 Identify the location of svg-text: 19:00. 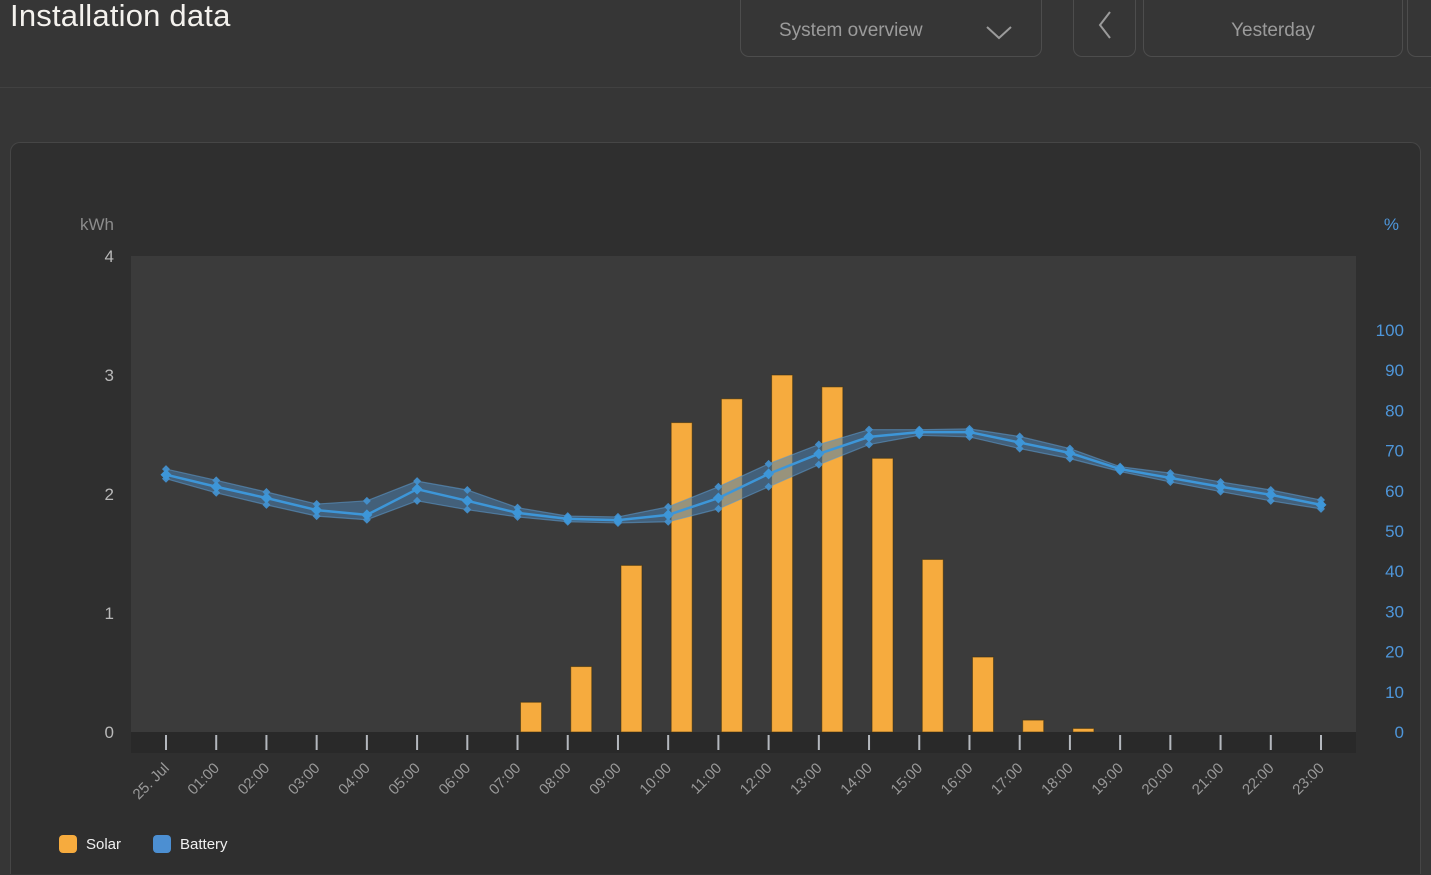
(1107, 779).